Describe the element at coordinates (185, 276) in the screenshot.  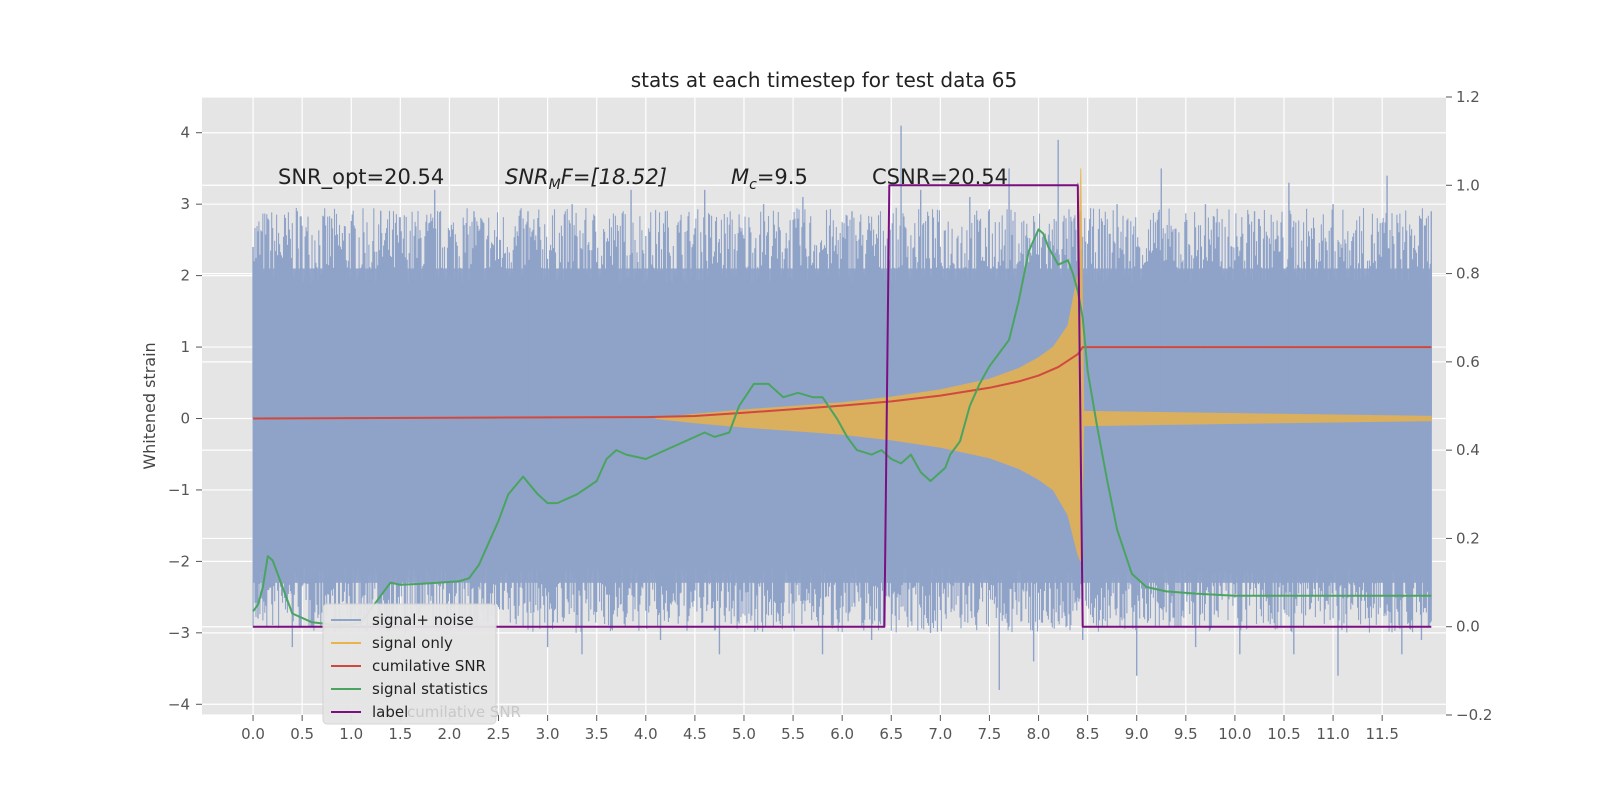
I see `y-tick-label-2: 2` at that location.